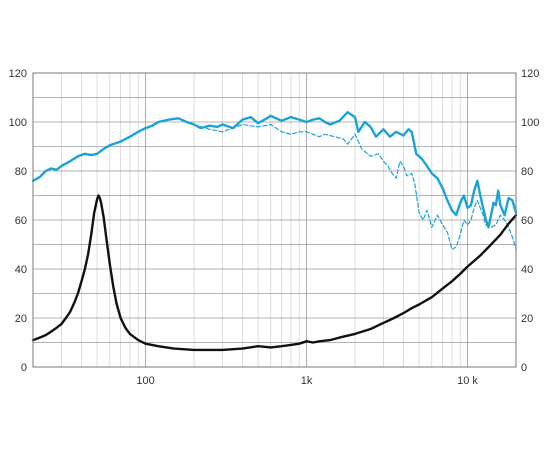 The image size is (550, 450). I want to click on x-tick-label: 1k, so click(307, 381).